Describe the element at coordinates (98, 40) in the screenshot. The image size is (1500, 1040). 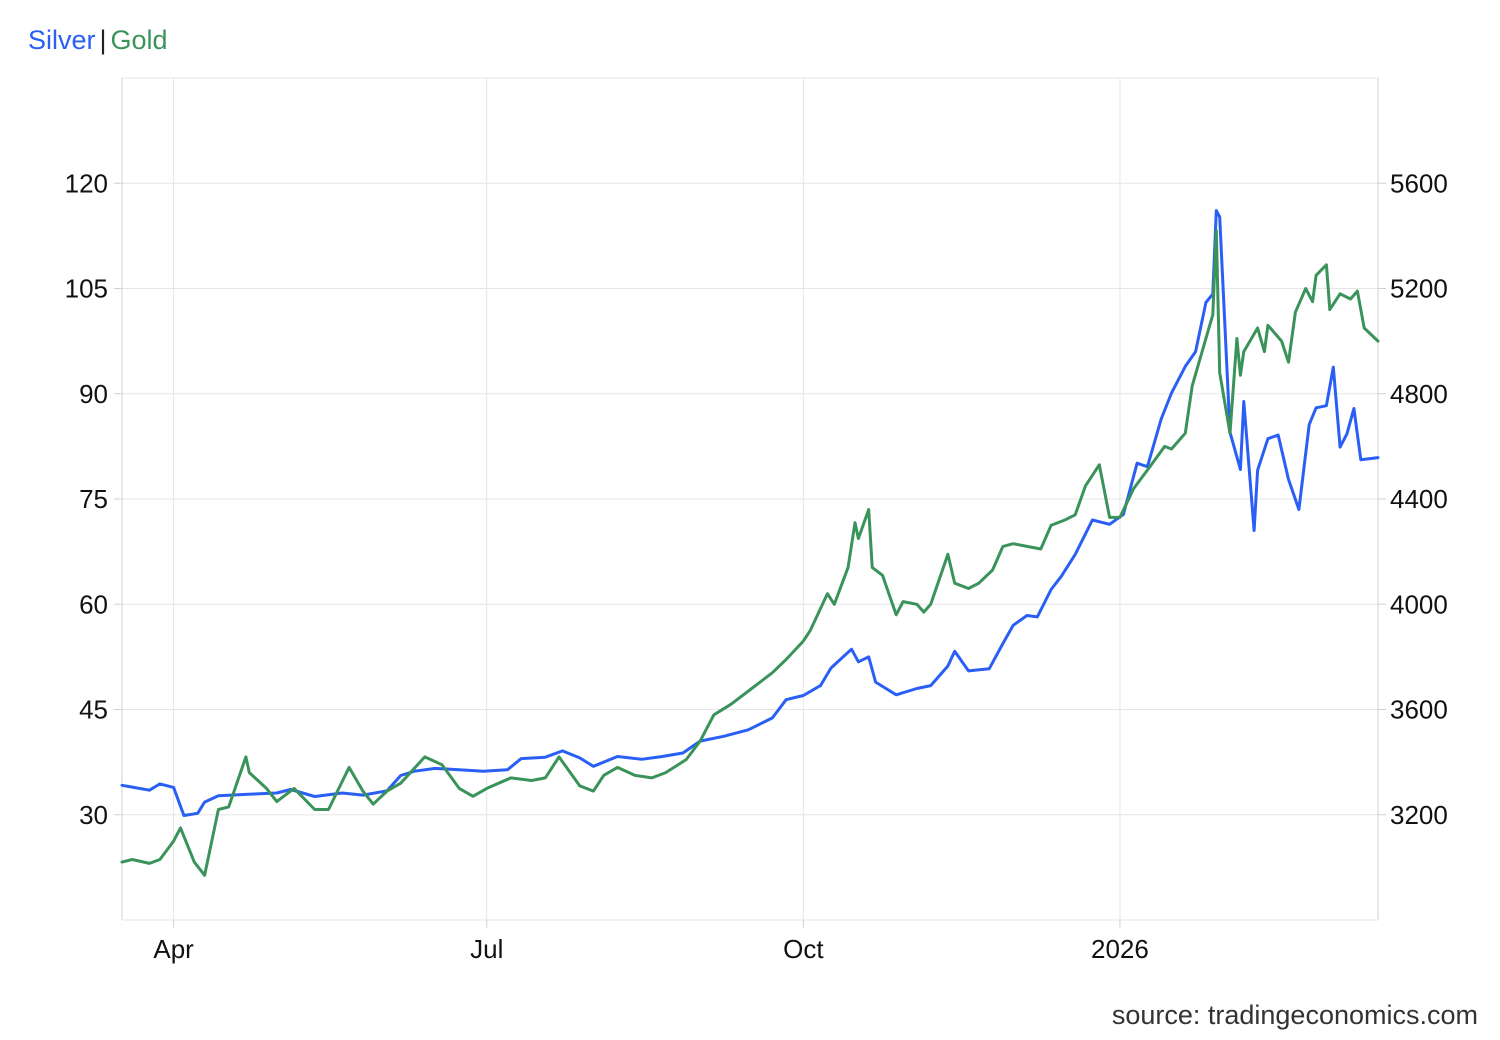
I see `legend: Silver | Gold` at that location.